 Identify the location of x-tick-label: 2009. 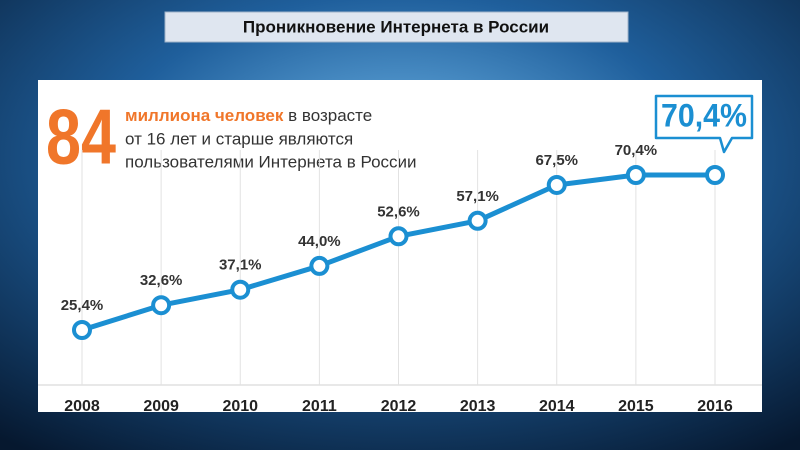
(161, 406).